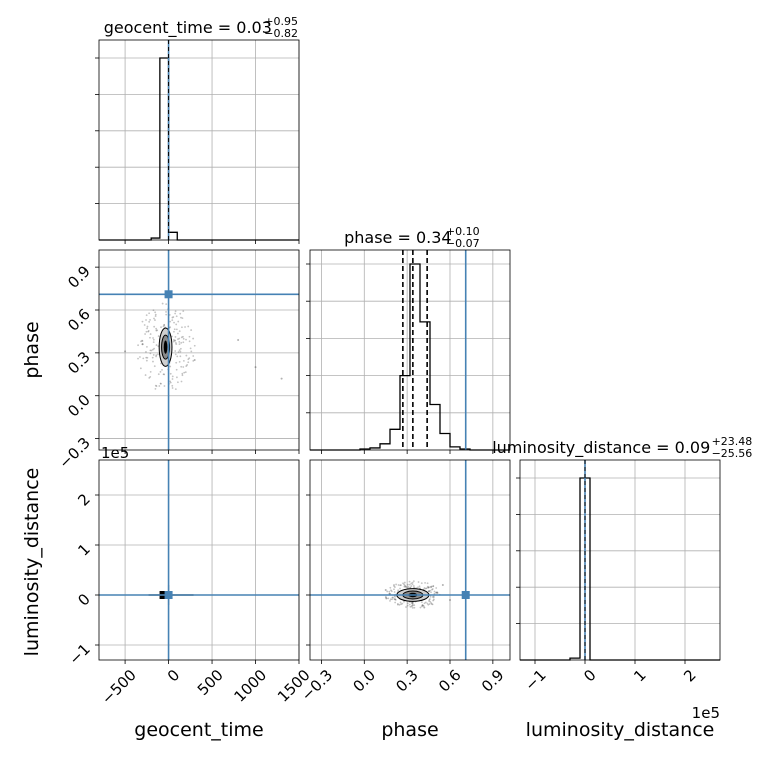  What do you see at coordinates (397, 237) in the screenshot?
I see `title-text: phase = 0.34` at bounding box center [397, 237].